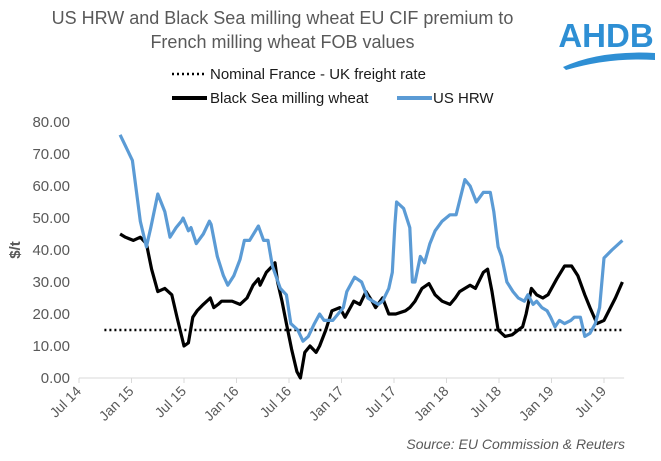 The width and height of the screenshot is (661, 461). I want to click on x-tick-label: Jan 15, so click(116, 403).